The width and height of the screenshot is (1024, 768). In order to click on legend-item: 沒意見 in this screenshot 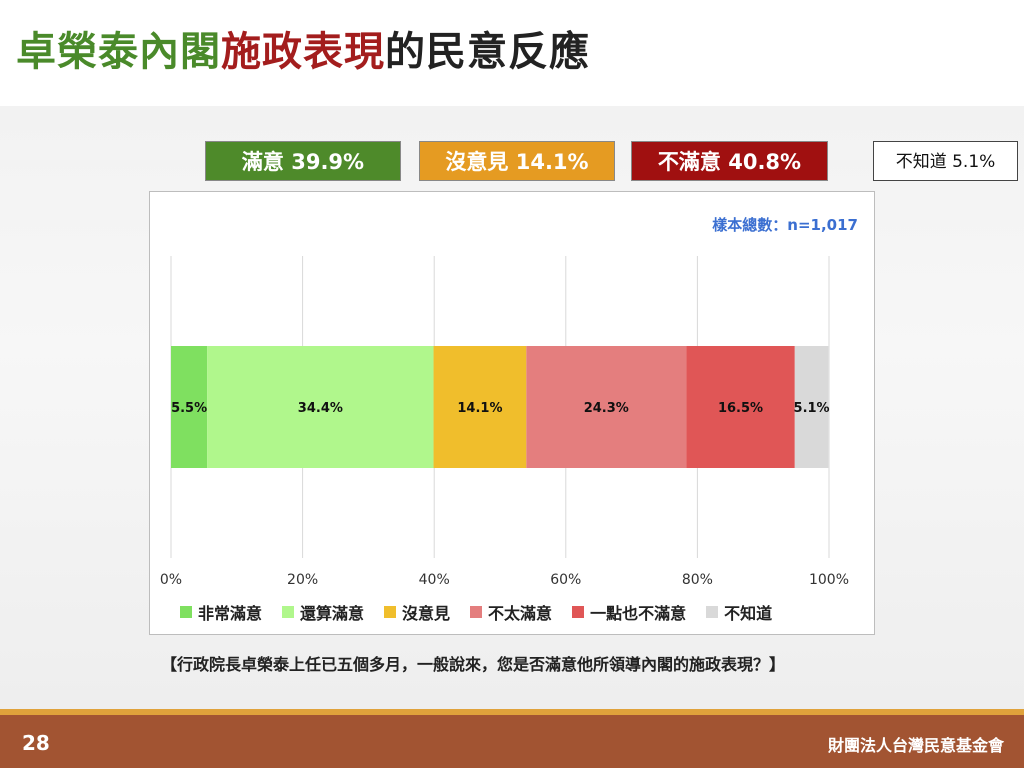, I will do `click(417, 612)`.